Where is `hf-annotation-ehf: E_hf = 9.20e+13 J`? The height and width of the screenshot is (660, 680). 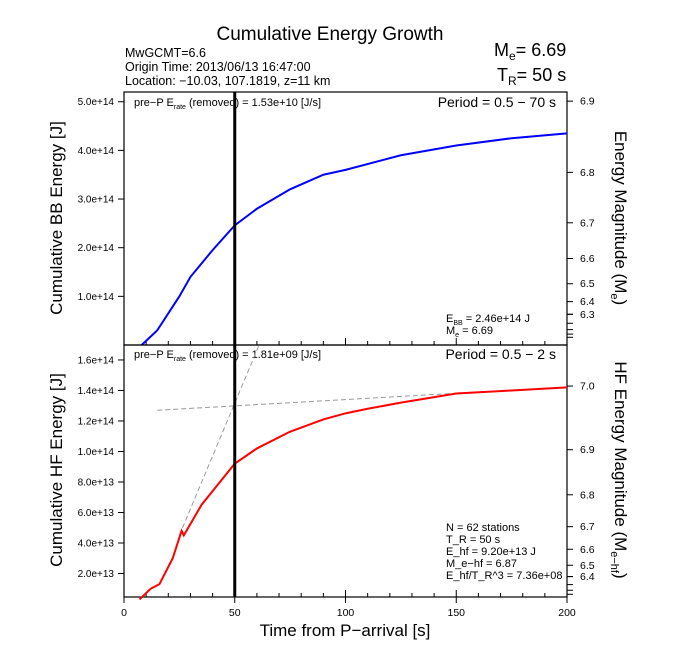 hf-annotation-ehf: E_hf = 9.20e+13 J is located at coordinates (491, 552).